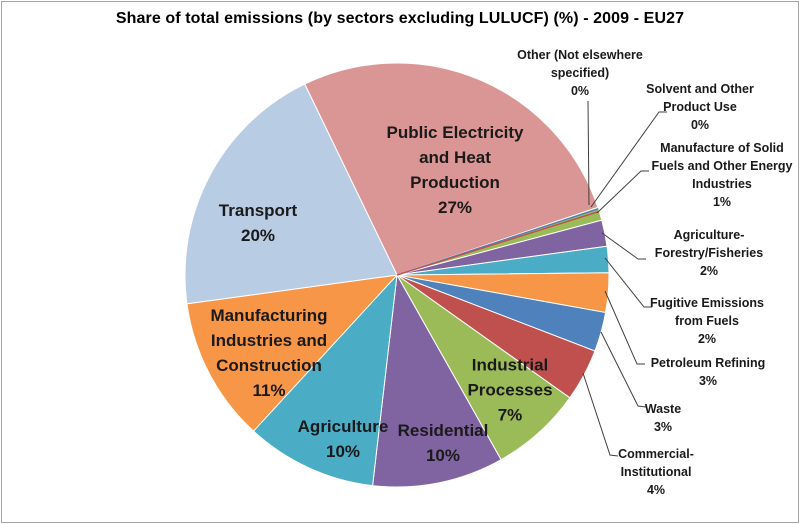 The image size is (800, 524). What do you see at coordinates (600, 414) in the screenshot?
I see `leader-line-commercial-institutional` at bounding box center [600, 414].